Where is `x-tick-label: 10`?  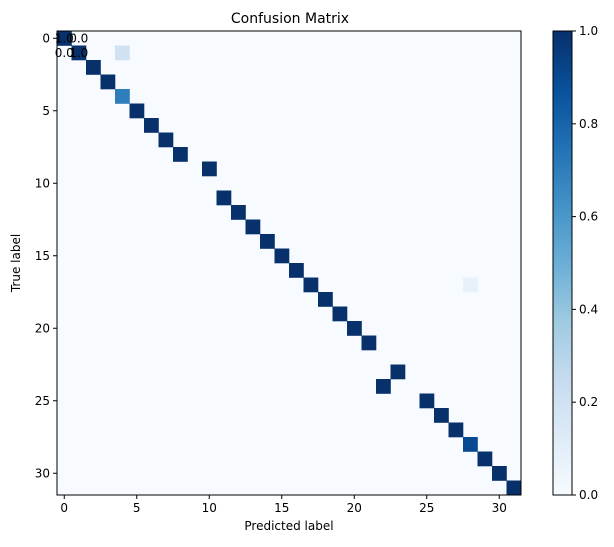 x-tick-label: 10 is located at coordinates (209, 508).